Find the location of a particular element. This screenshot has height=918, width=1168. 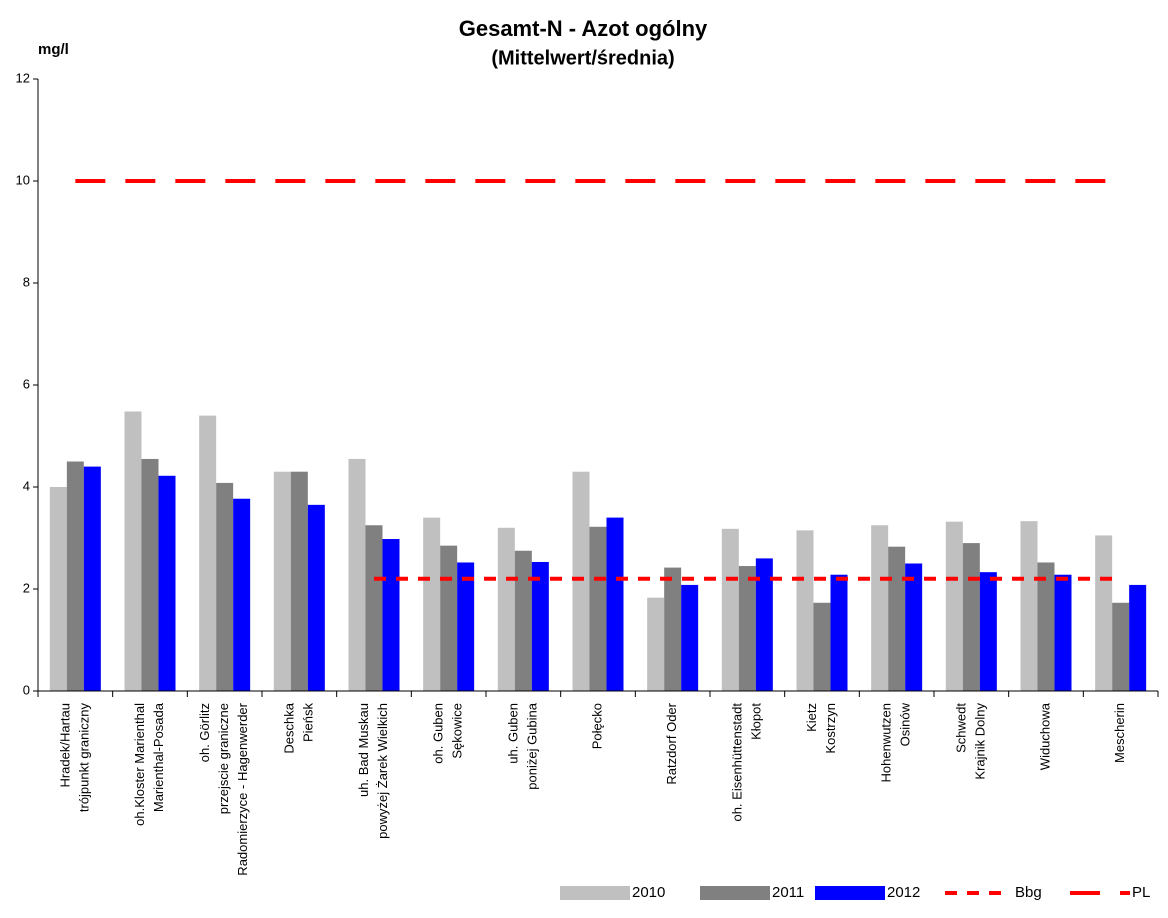

x-tick-label: Kostrzyn is located at coordinates (830, 728).